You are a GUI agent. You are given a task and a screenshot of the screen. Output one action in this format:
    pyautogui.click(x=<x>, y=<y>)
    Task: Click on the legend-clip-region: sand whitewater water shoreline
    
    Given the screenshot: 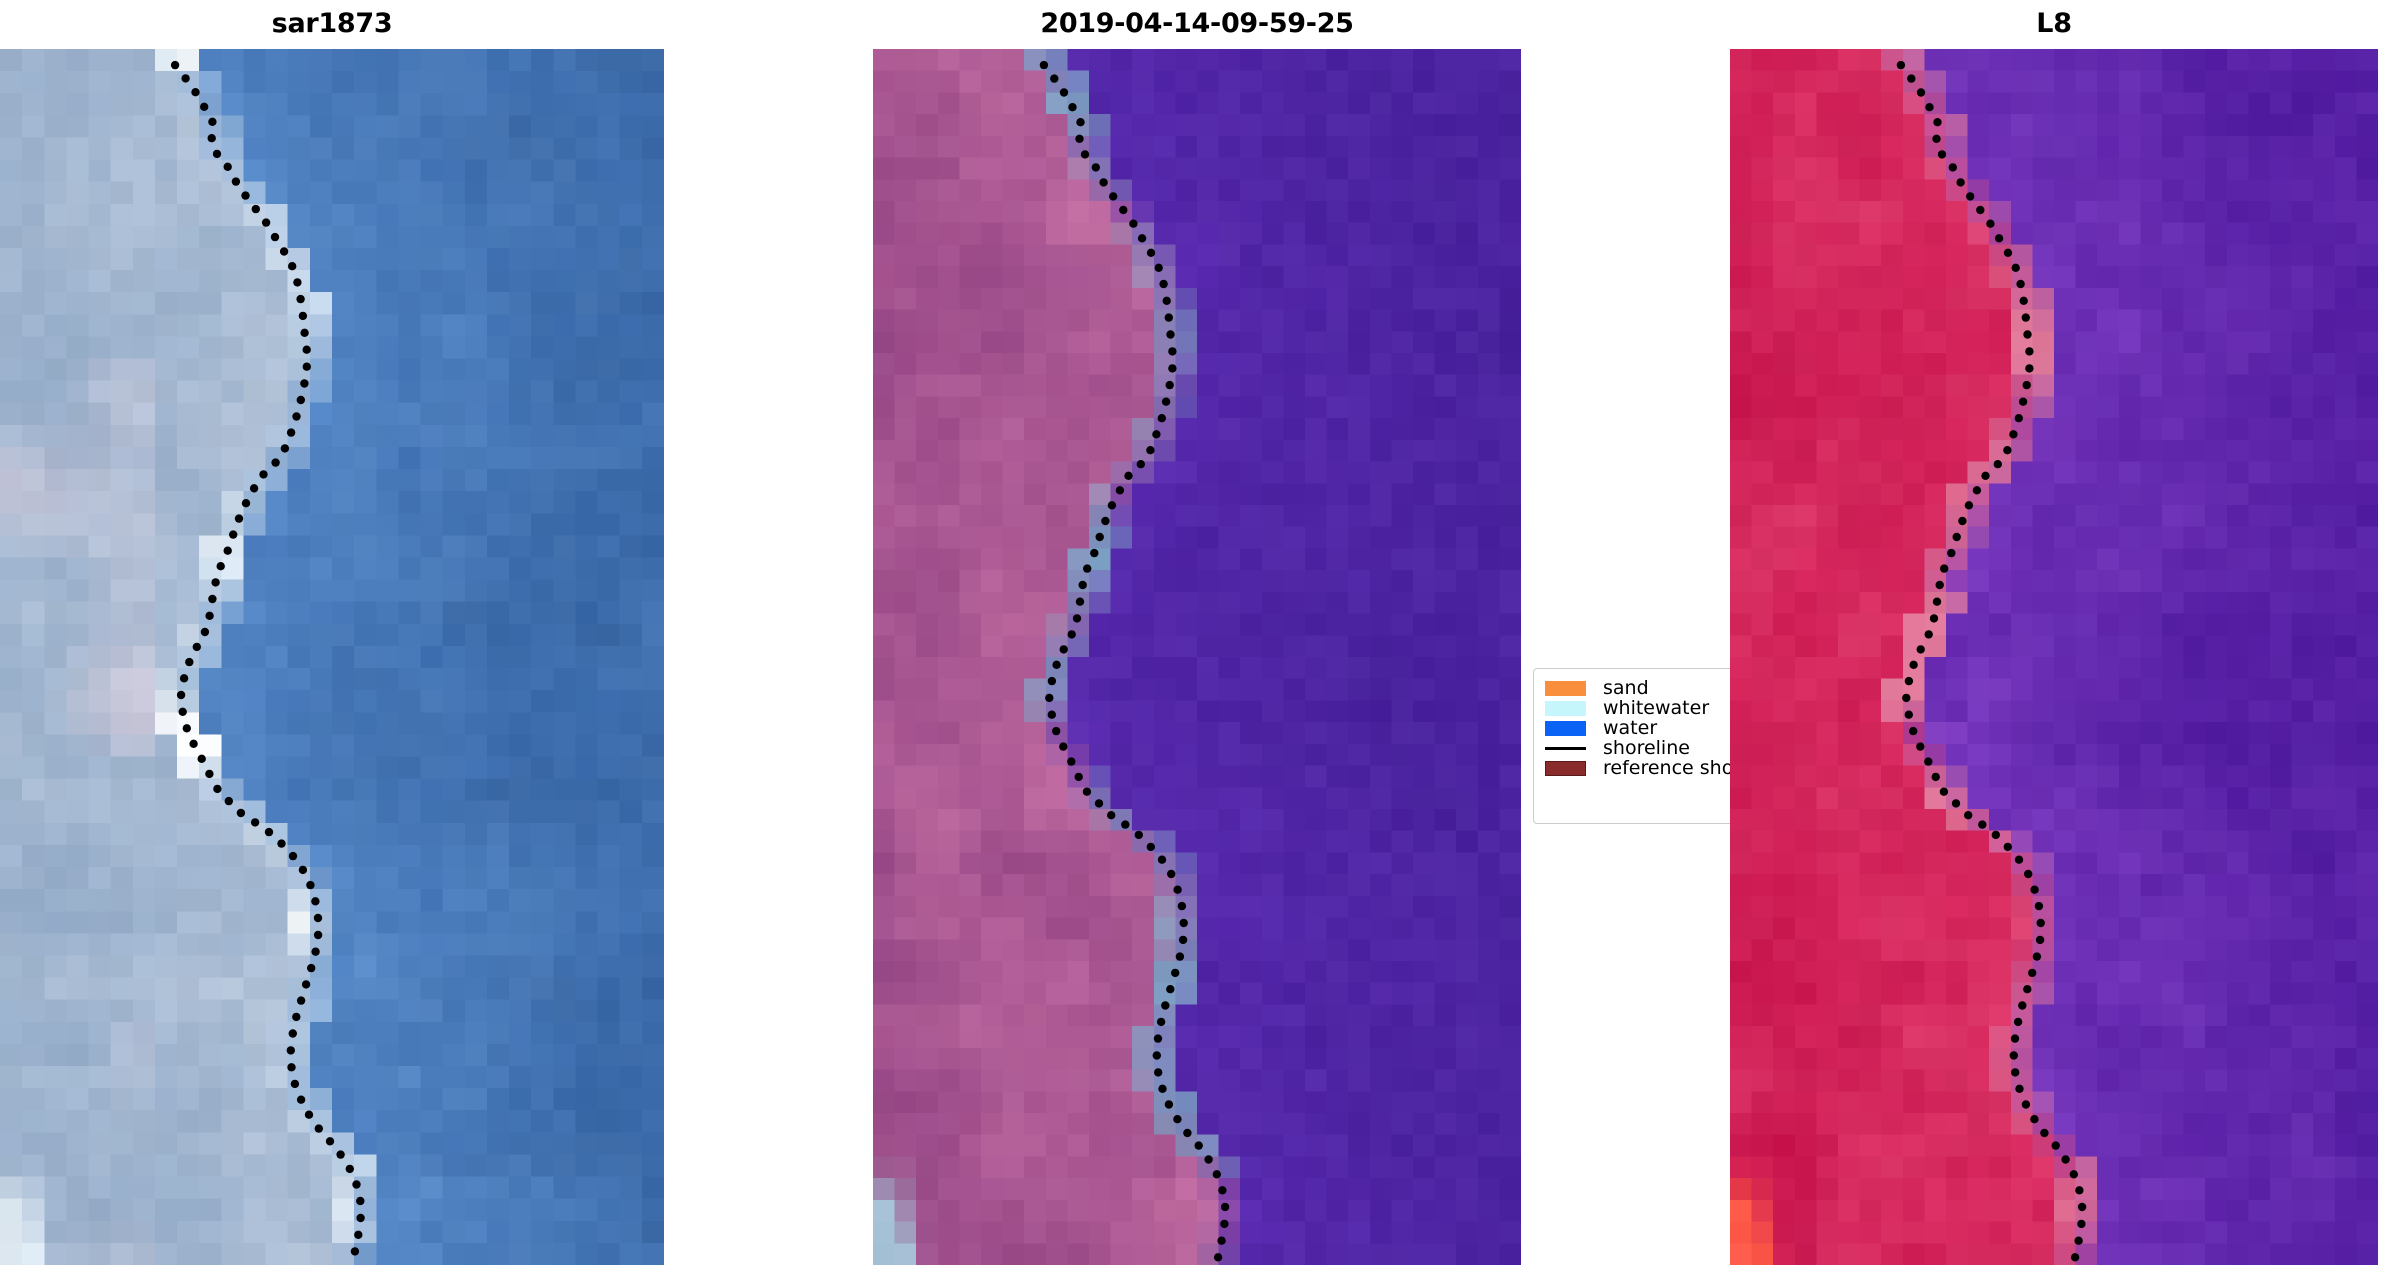 What is the action you would take?
    pyautogui.click(x=1631, y=748)
    